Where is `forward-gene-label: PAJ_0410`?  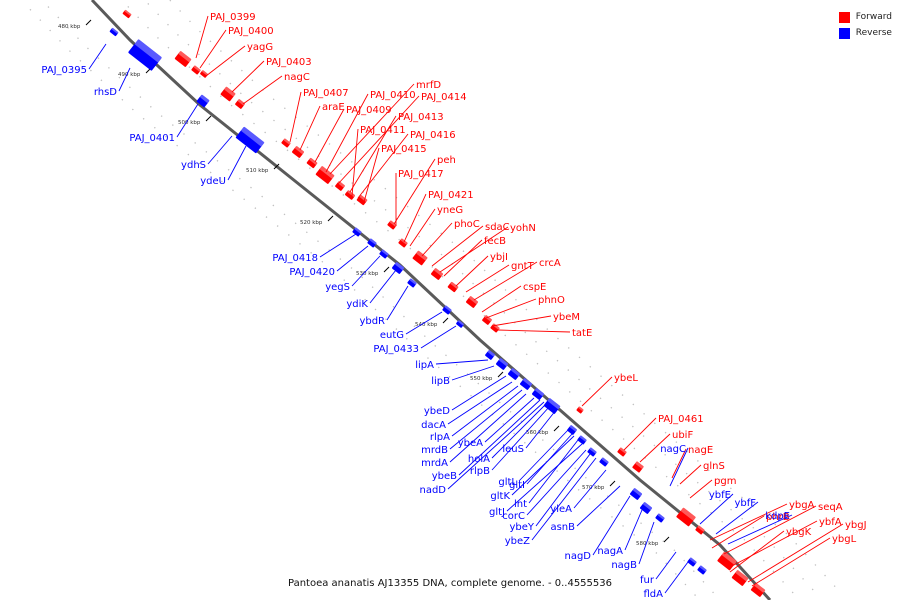 forward-gene-label: PAJ_0410 is located at coordinates (393, 95).